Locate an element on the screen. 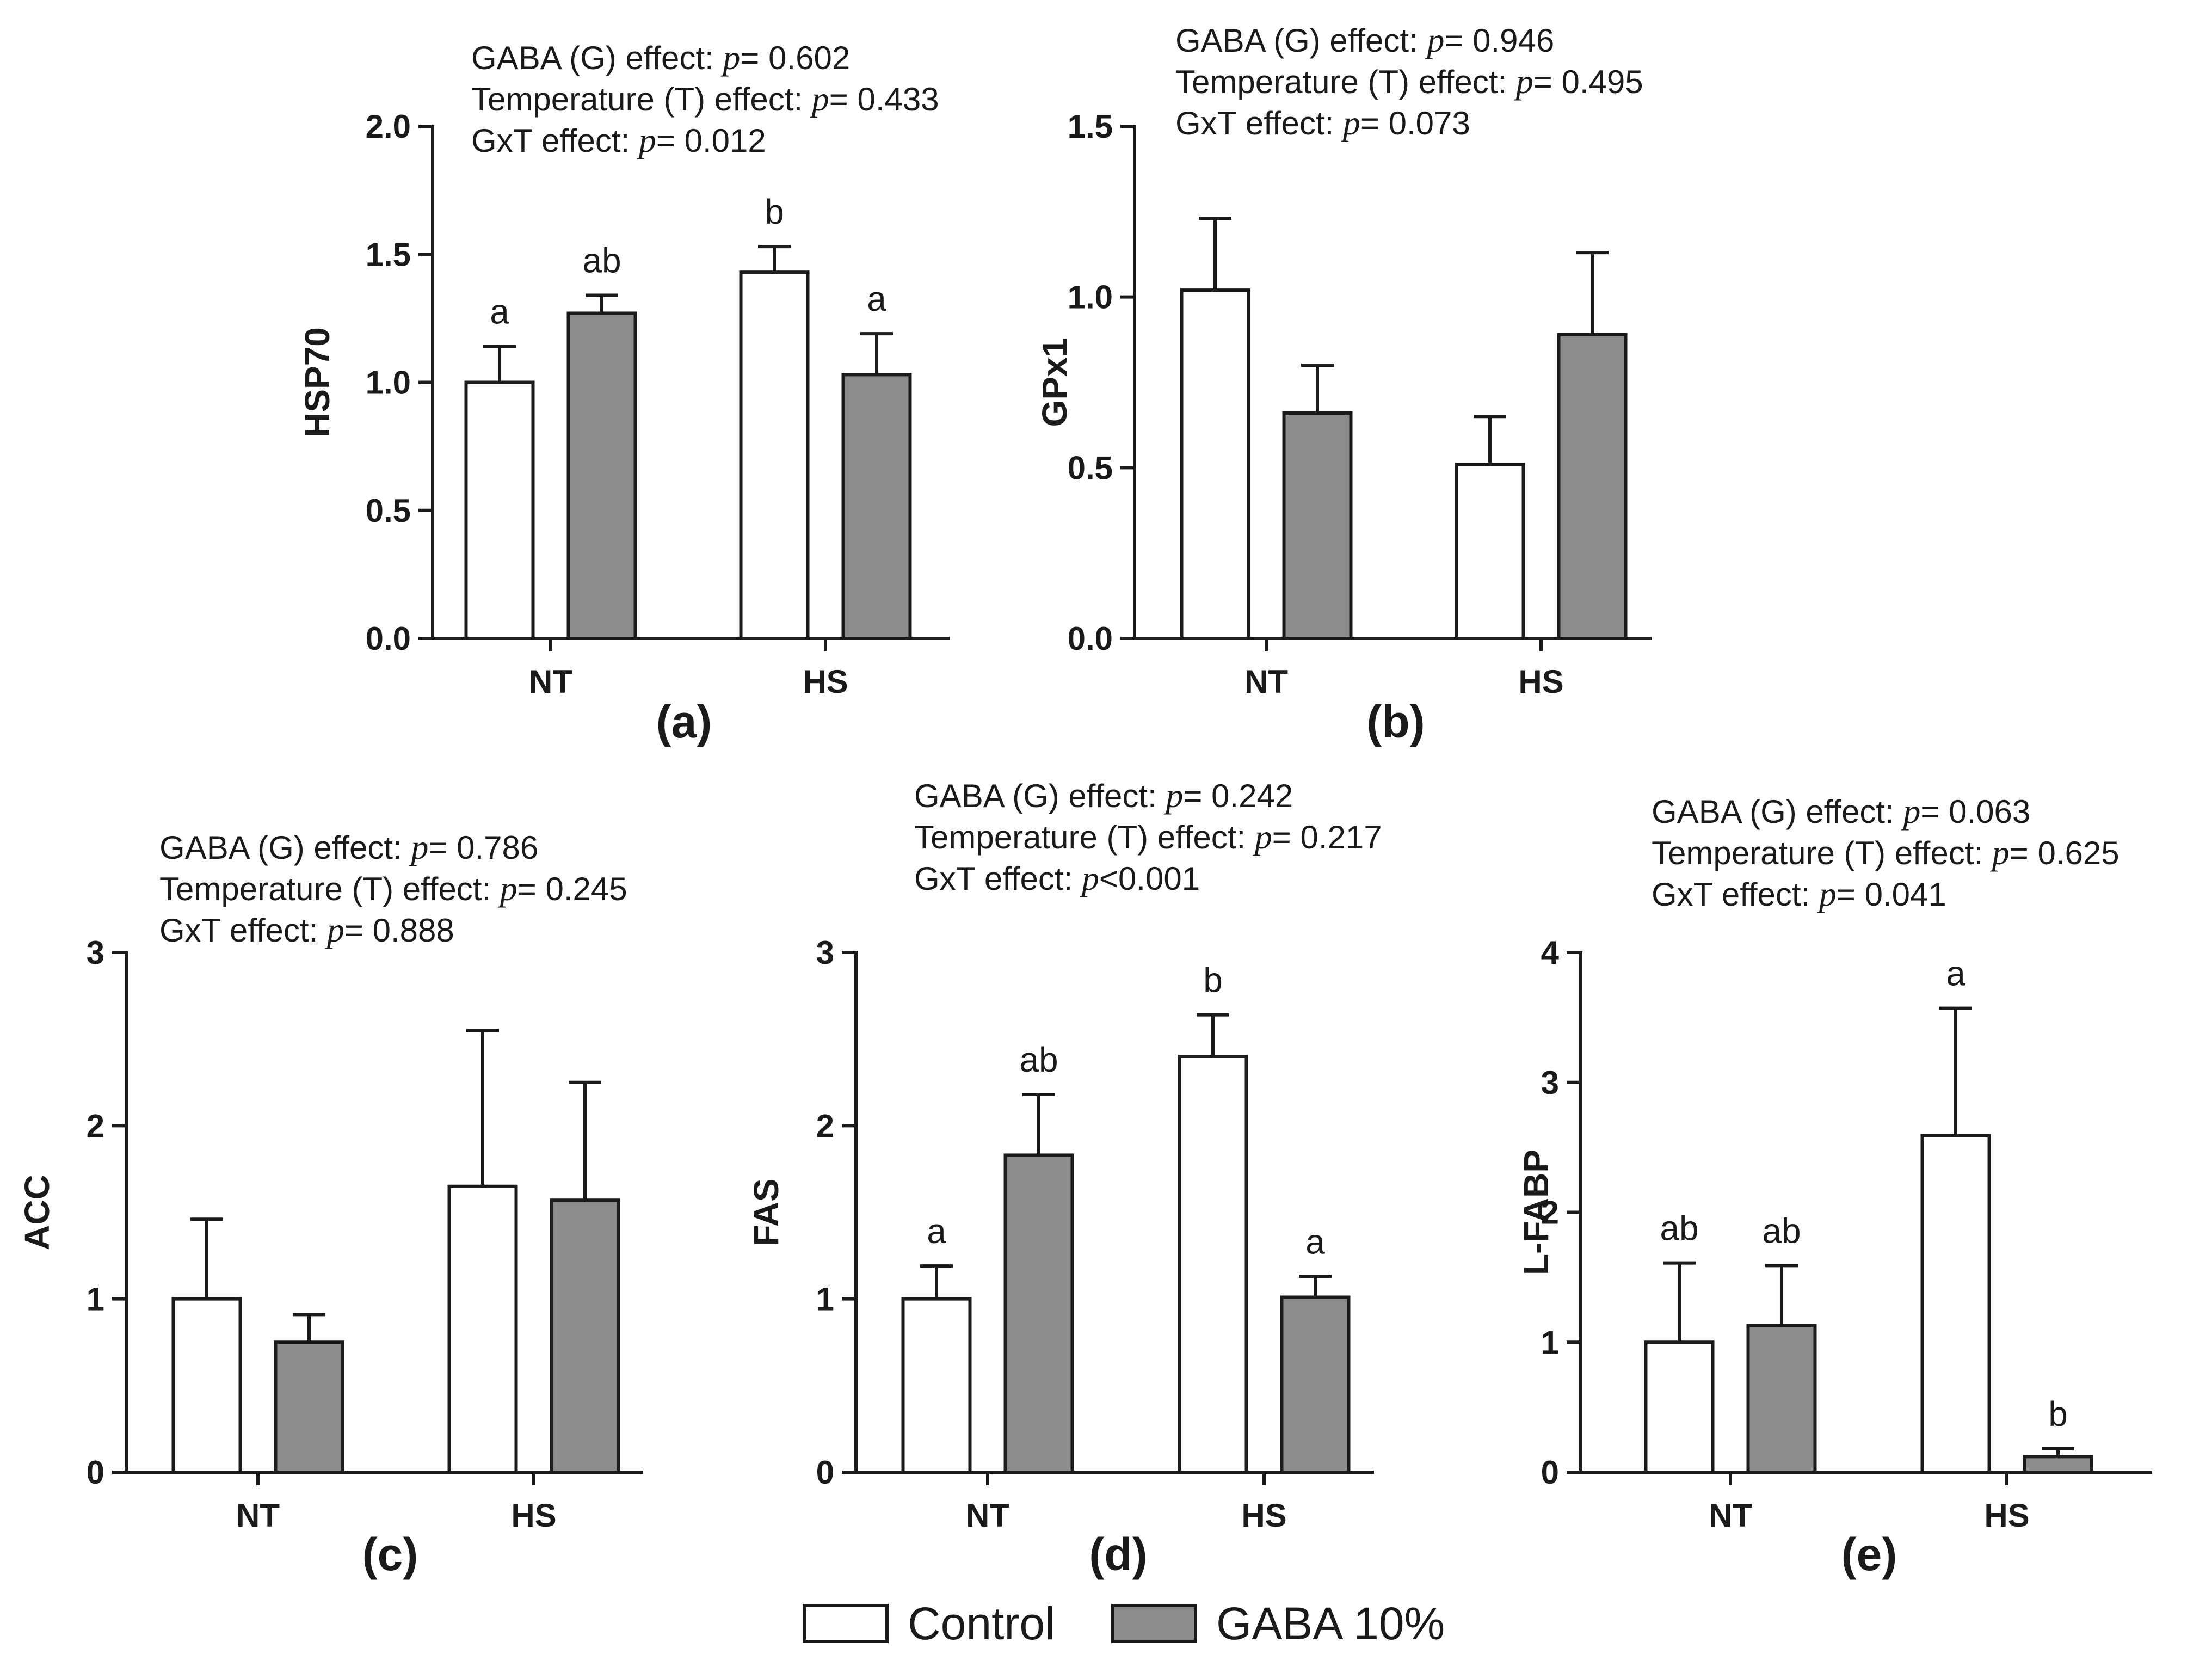 This screenshot has height=1679, width=2212. stats-line: GABA (G) effect: p= 0.242 is located at coordinates (1103, 795).